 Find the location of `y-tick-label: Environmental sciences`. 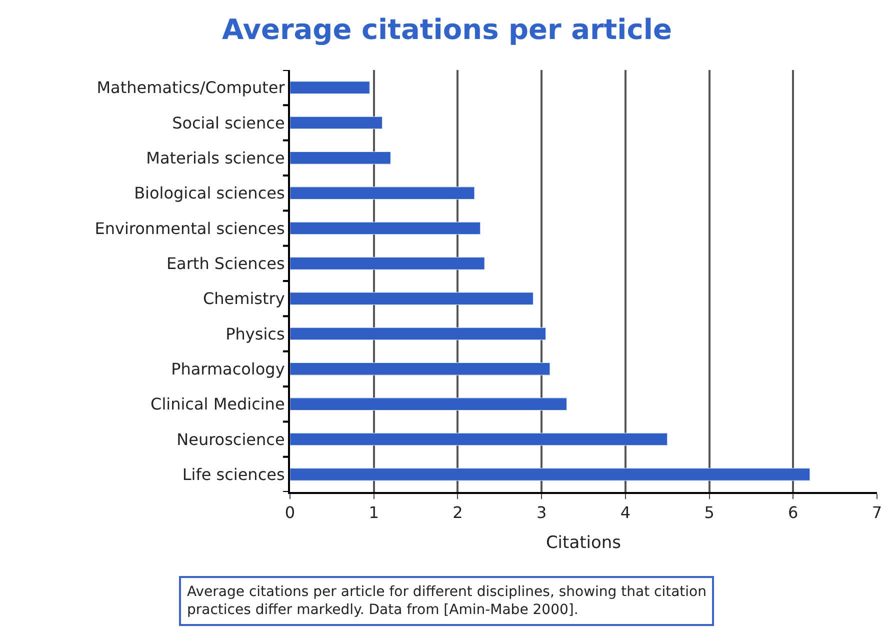

y-tick-label: Environmental sciences is located at coordinates (189, 228).